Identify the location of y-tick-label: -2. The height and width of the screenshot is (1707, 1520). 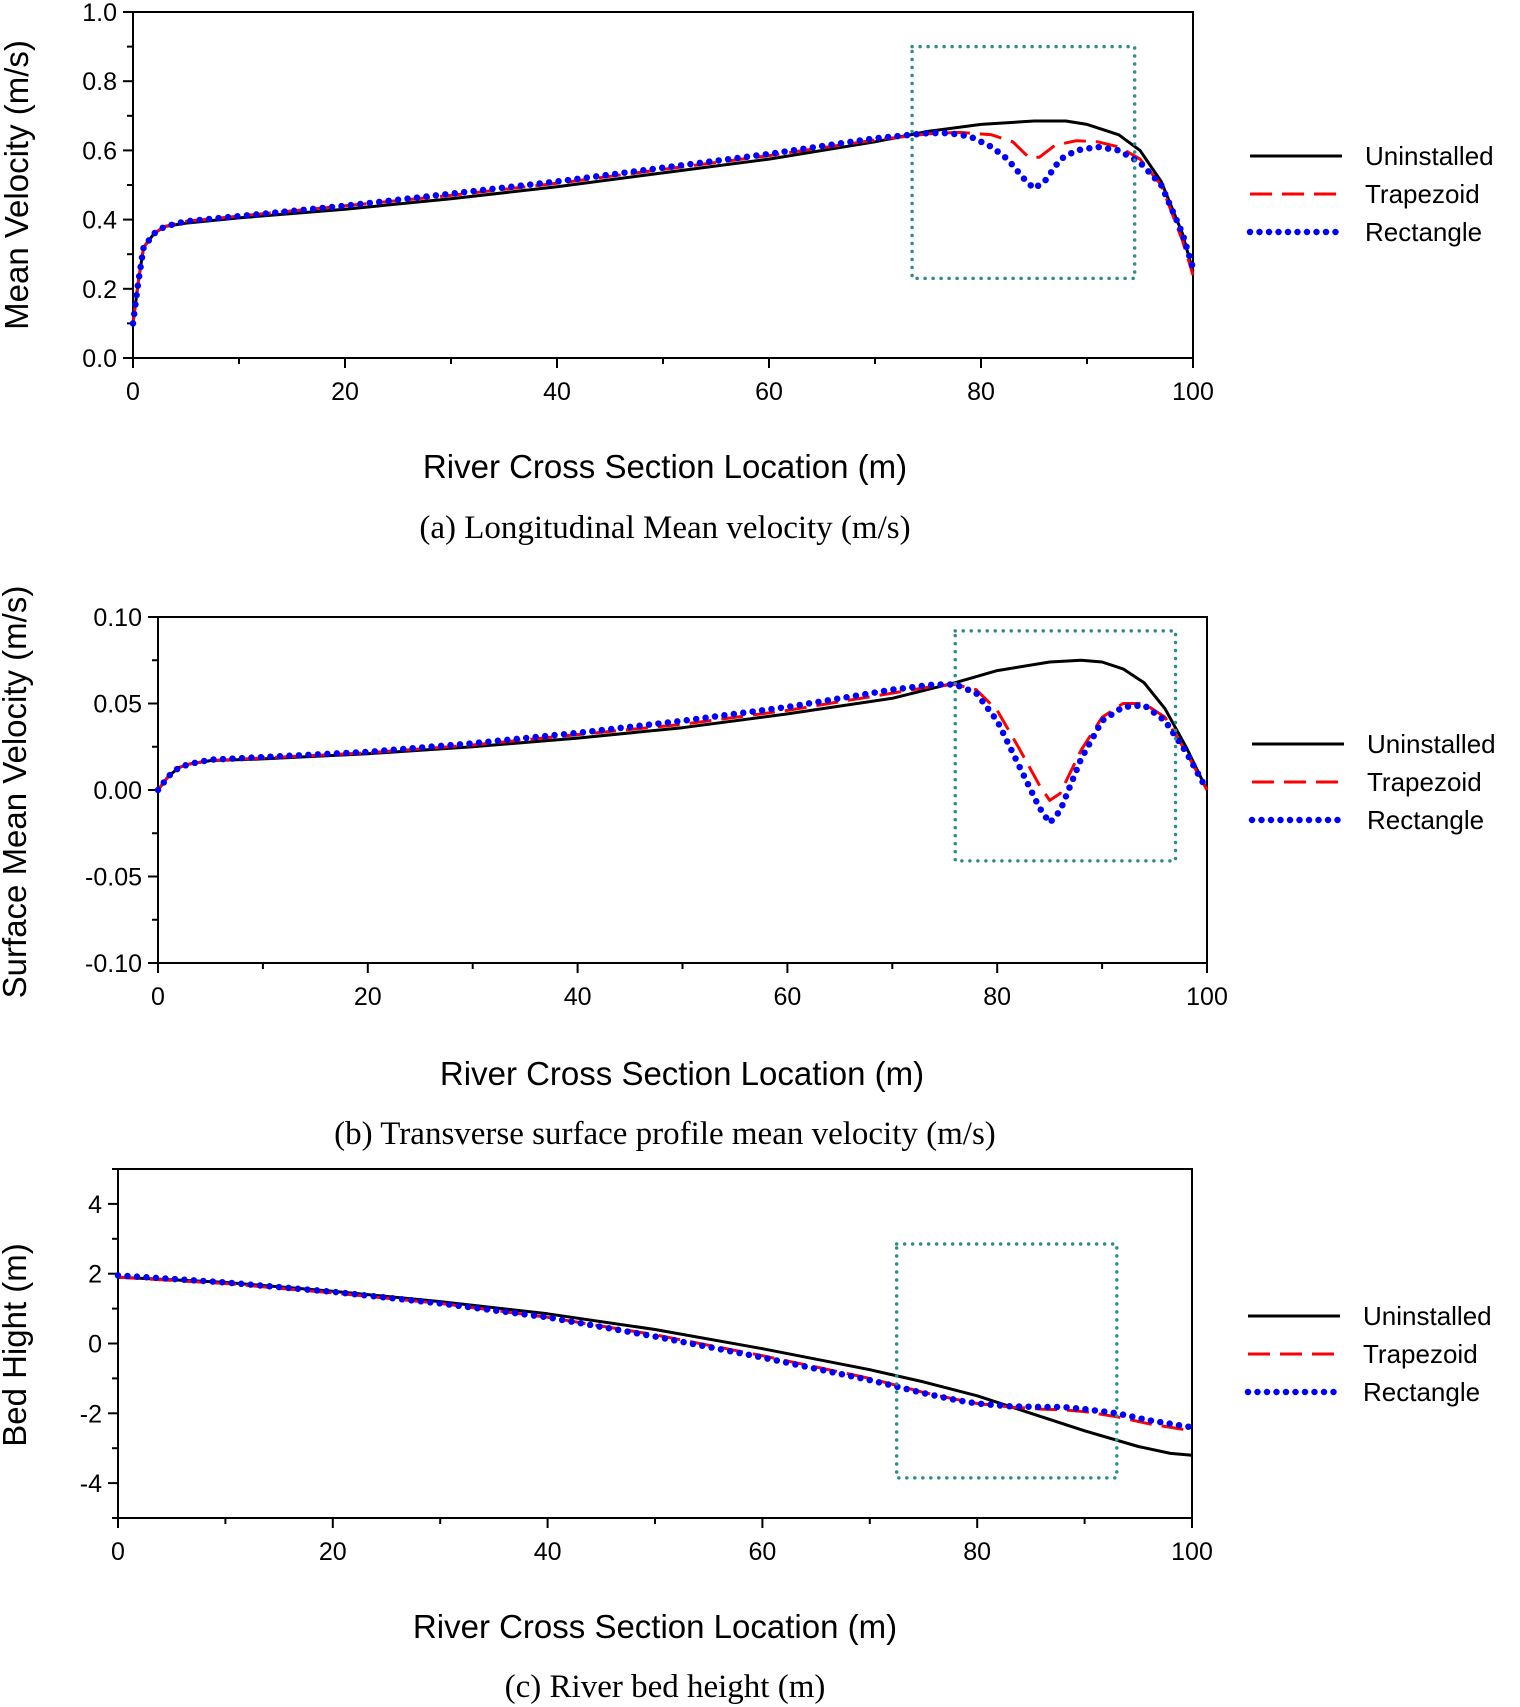
(91, 1414).